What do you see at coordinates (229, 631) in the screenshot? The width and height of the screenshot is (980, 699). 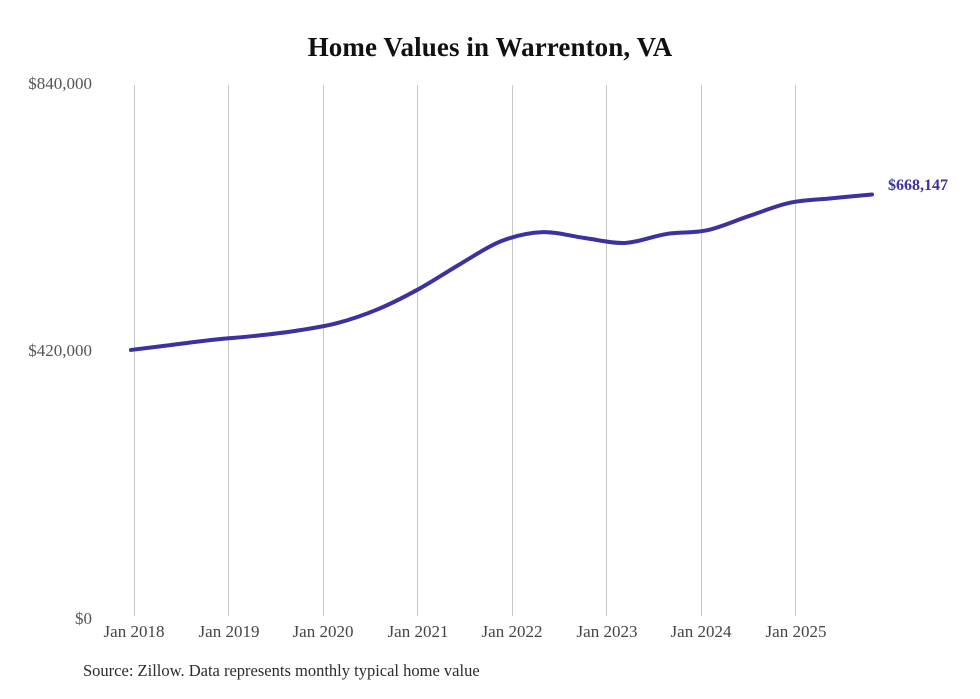 I see `x-axis-tick-1: Jan 2019` at bounding box center [229, 631].